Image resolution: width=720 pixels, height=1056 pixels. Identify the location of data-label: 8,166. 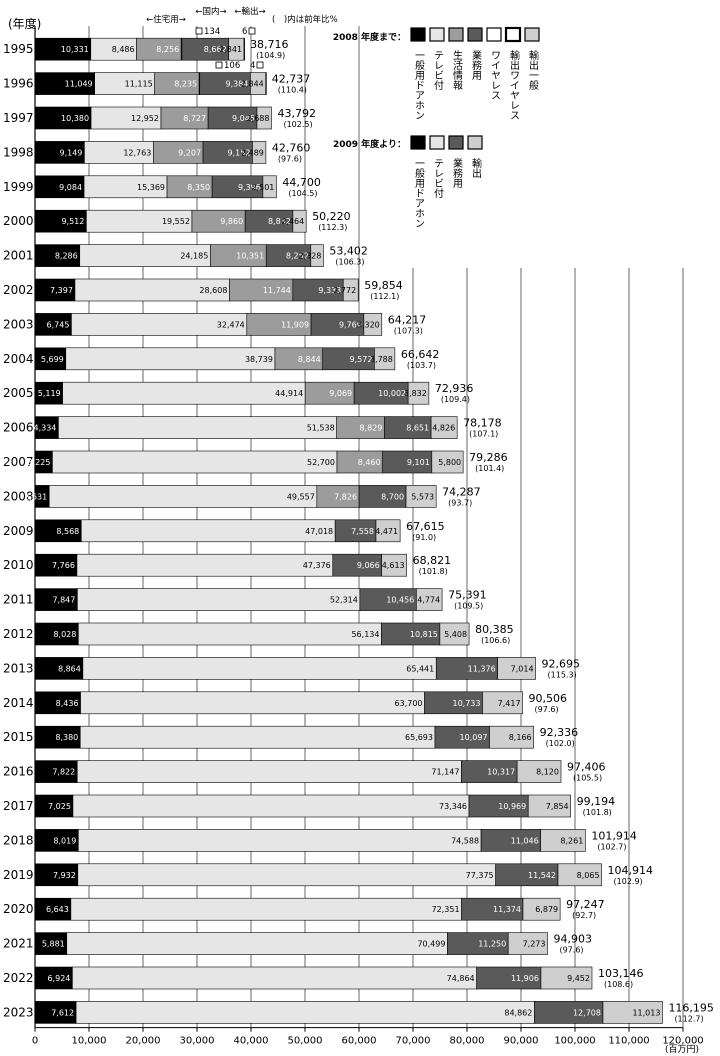
(520, 737).